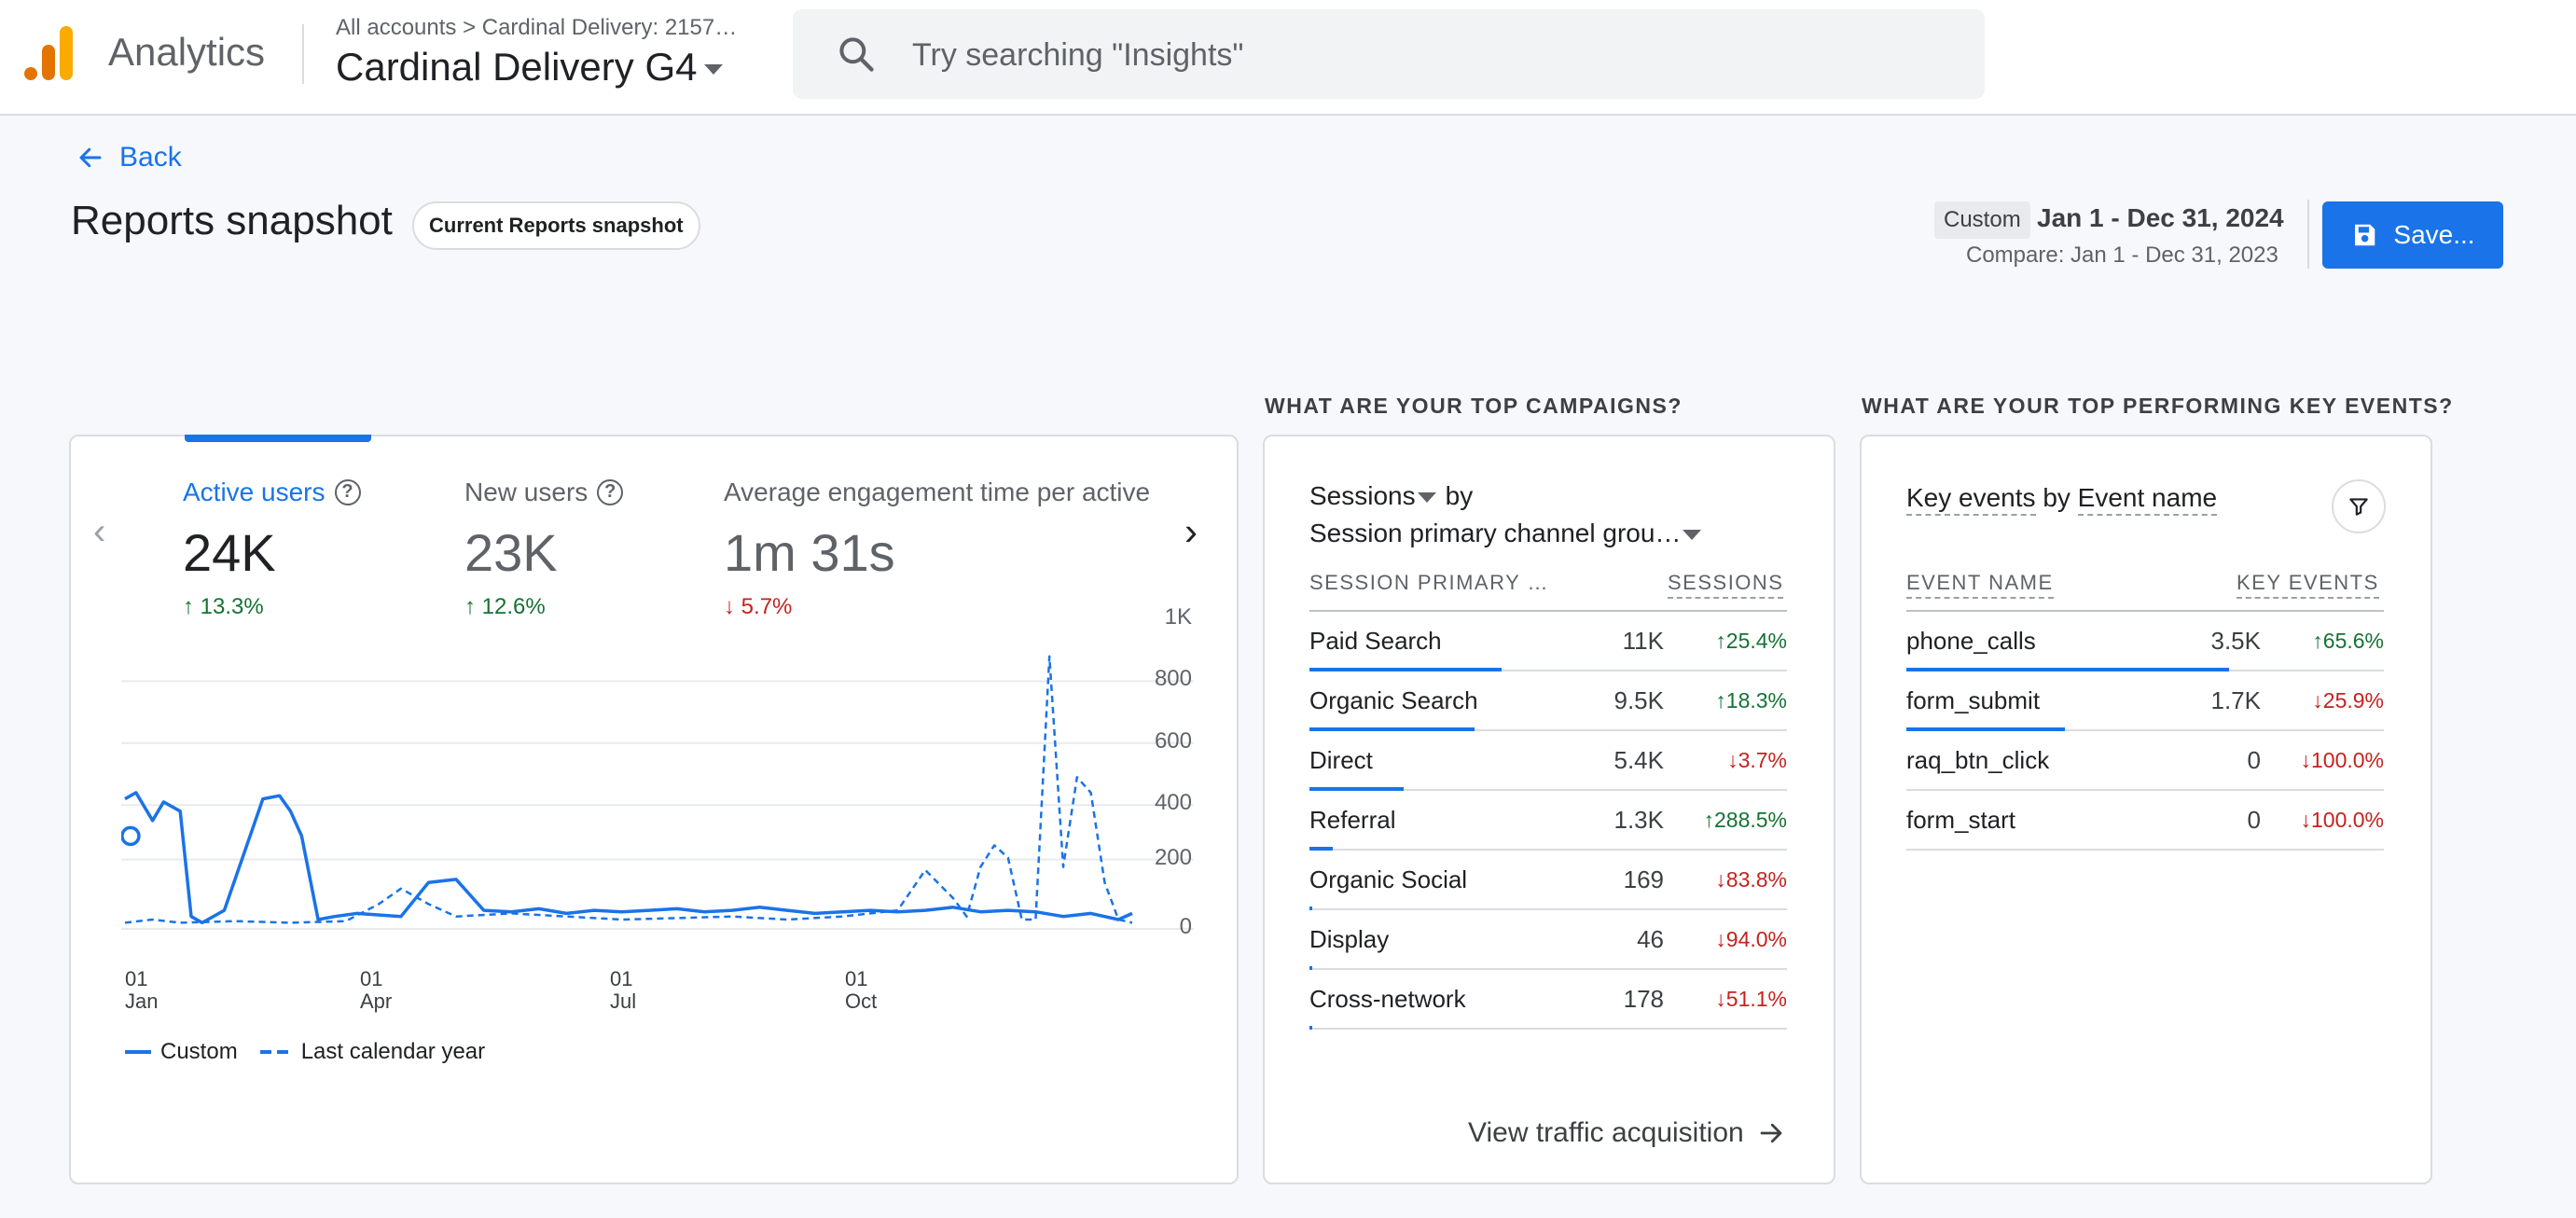 The image size is (2576, 1218). What do you see at coordinates (1980, 585) in the screenshot?
I see `column-header-event-name: EVENT NAME` at bounding box center [1980, 585].